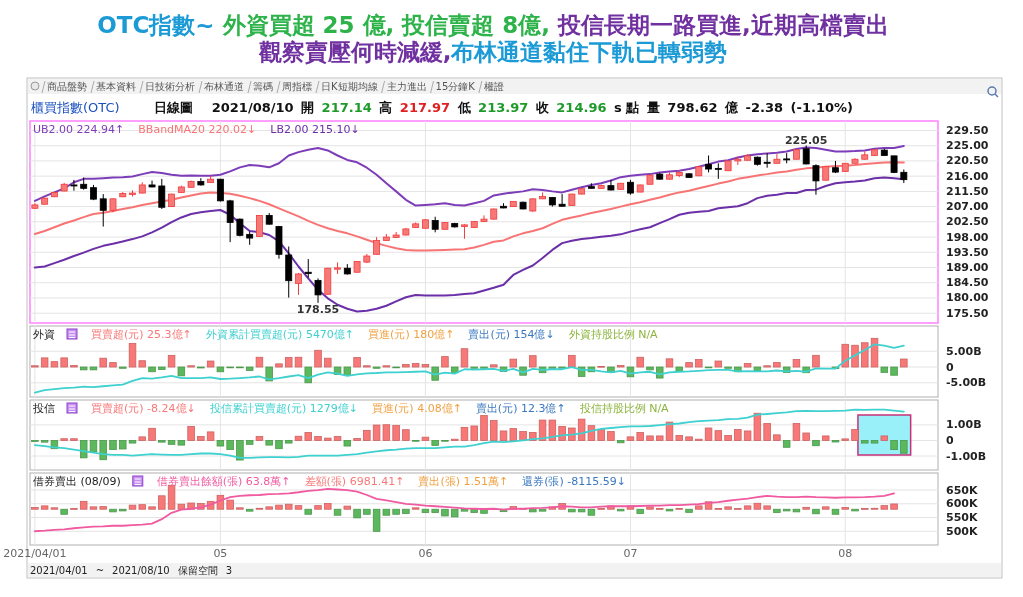  Describe the element at coordinates (170, 86) in the screenshot. I see `text: 日技術分析` at that location.